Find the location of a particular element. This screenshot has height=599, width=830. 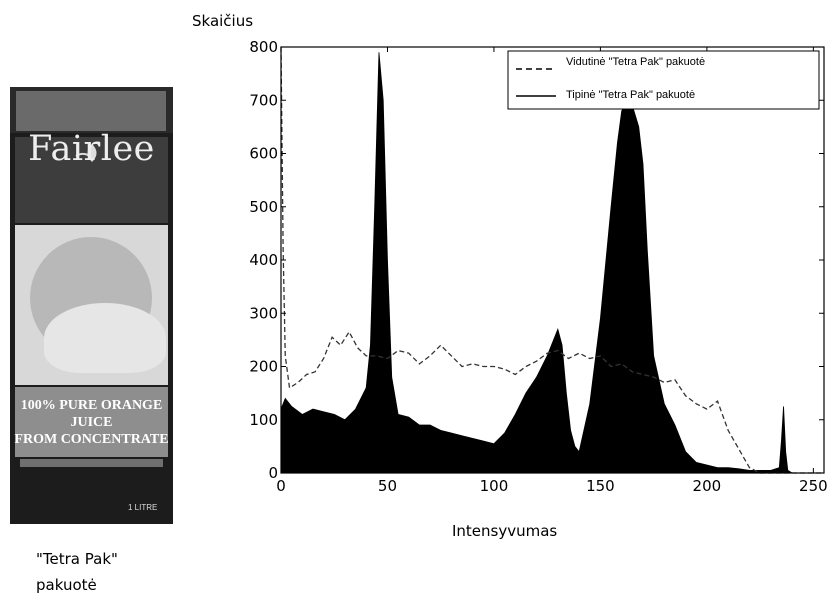

carton-juice-text: 100% PURE ORANGE JUICE FROM CONCENTRATE is located at coordinates (91, 422).